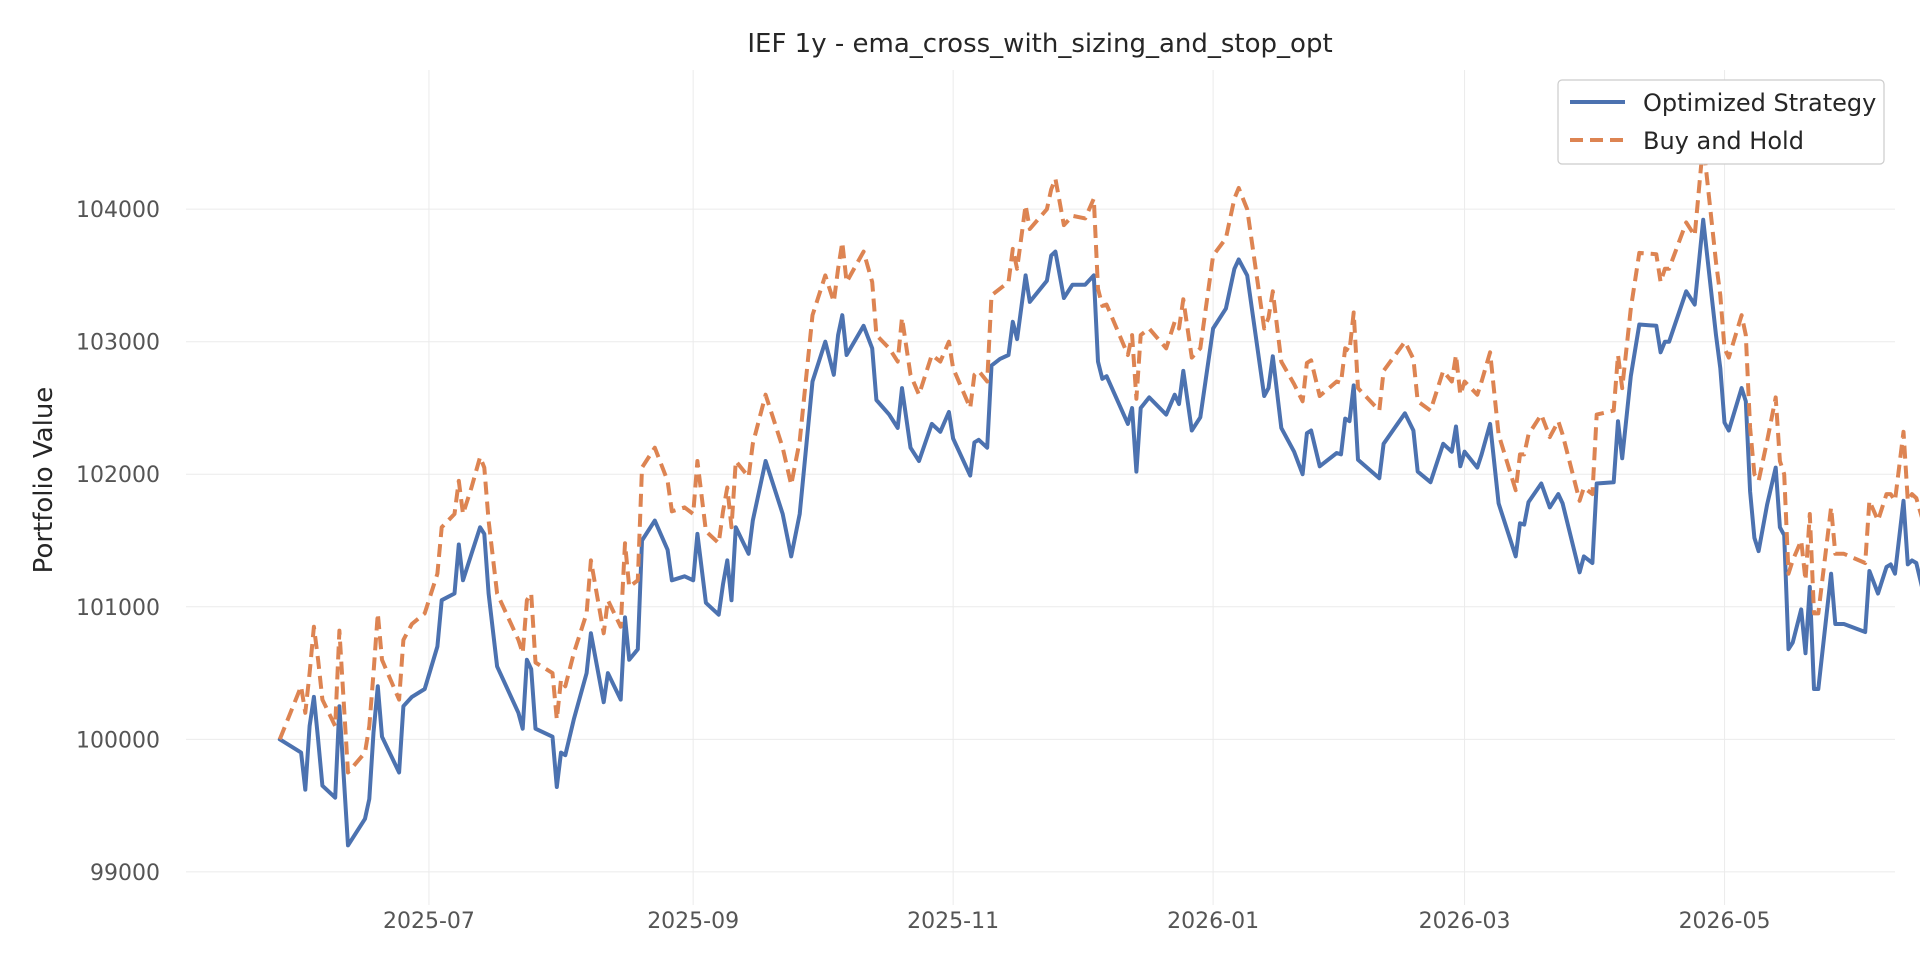  Describe the element at coordinates (693, 921) in the screenshot. I see `x-tick-label-2025-09: 2025-09` at that location.